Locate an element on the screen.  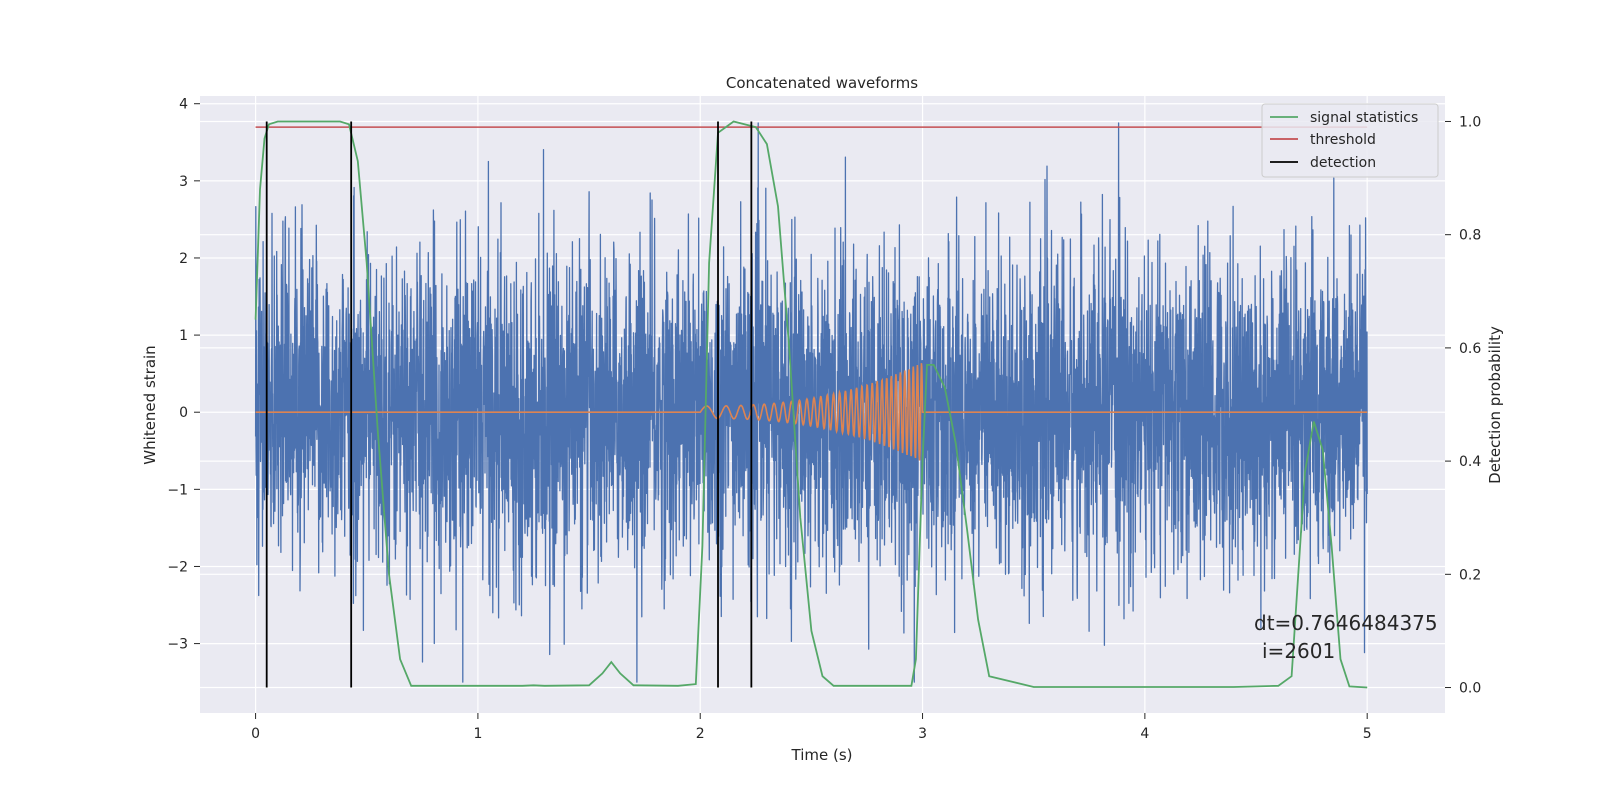
right-tick-label-1: 0.2 is located at coordinates (1470, 575).